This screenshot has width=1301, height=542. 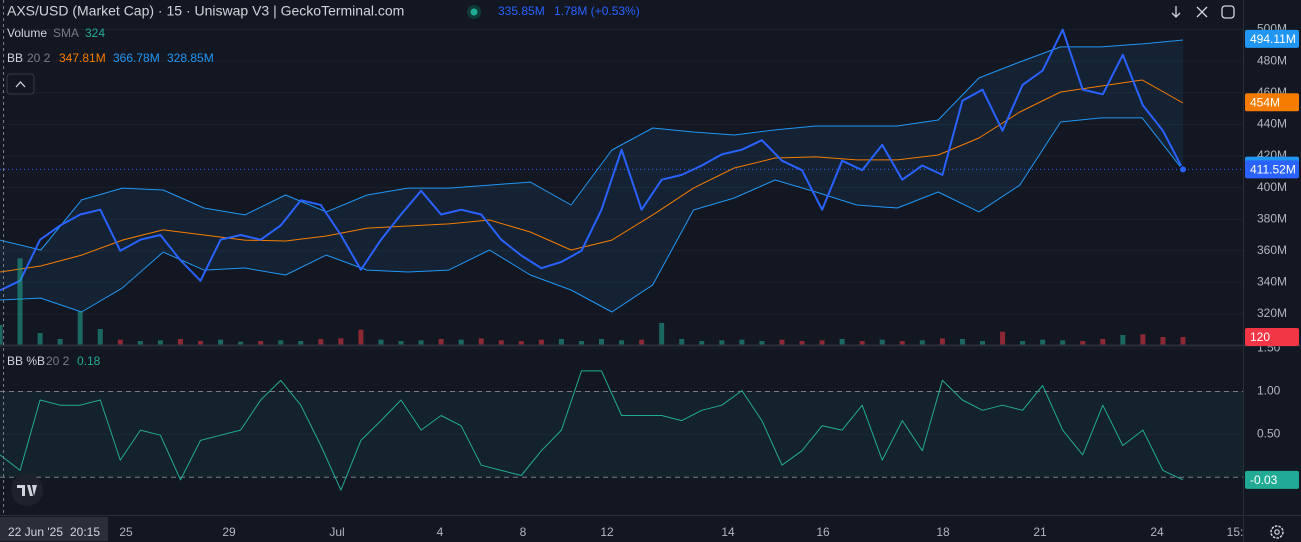 What do you see at coordinates (1272, 187) in the screenshot?
I see `y-tick-label: 400M` at bounding box center [1272, 187].